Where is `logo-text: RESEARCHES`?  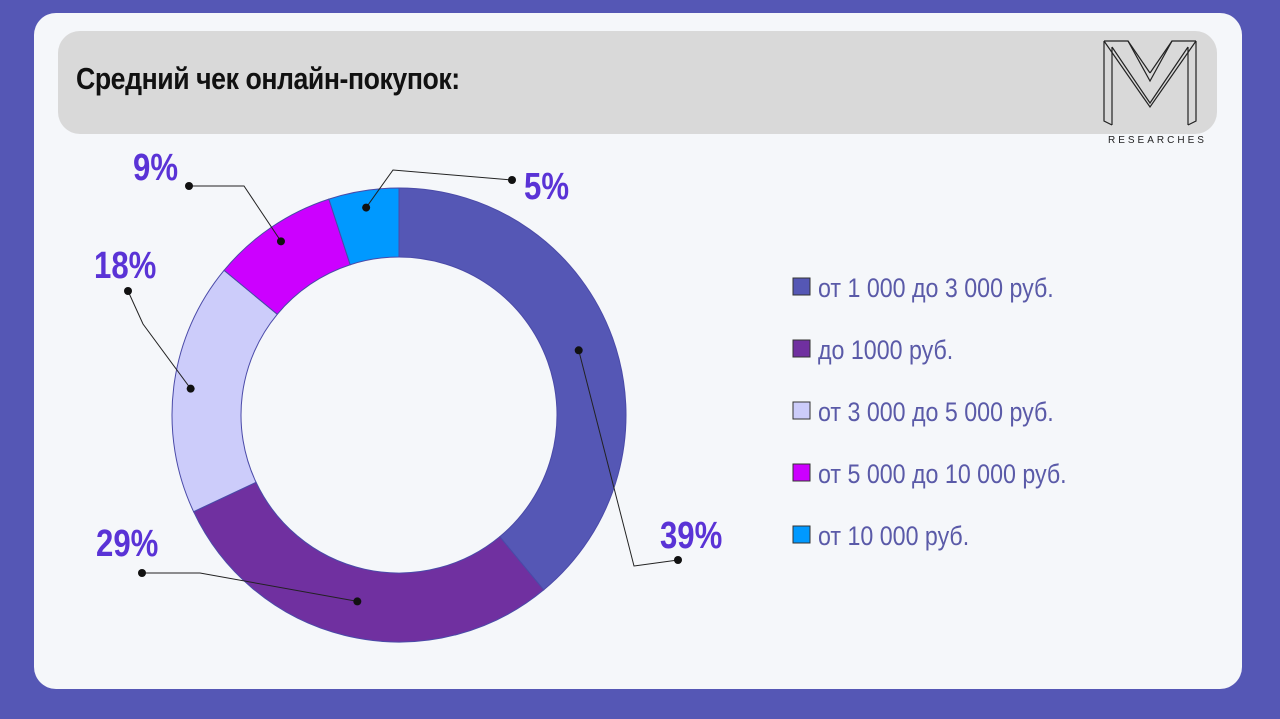 logo-text: RESEARCHES is located at coordinates (1157, 140).